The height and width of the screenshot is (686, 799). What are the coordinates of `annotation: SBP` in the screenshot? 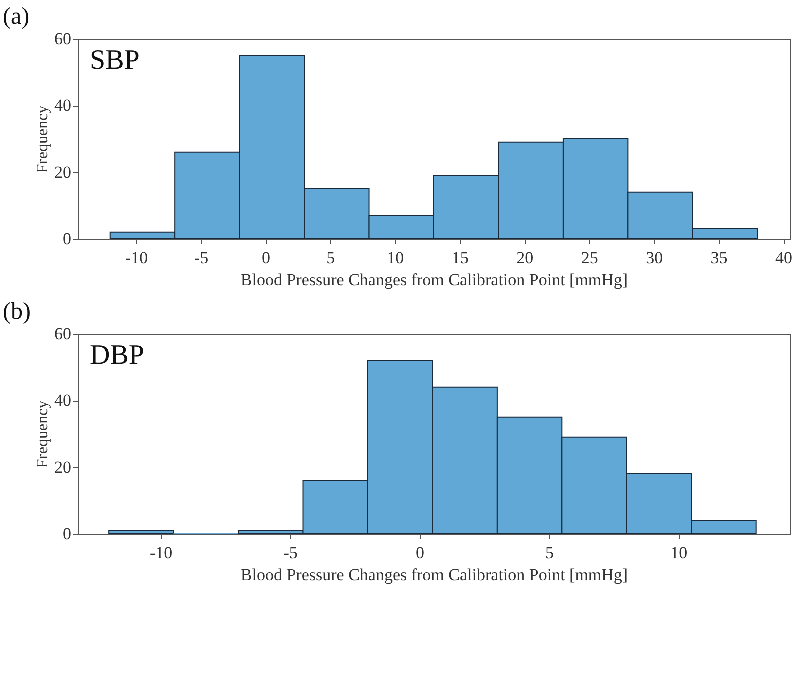 It's located at (115, 60).